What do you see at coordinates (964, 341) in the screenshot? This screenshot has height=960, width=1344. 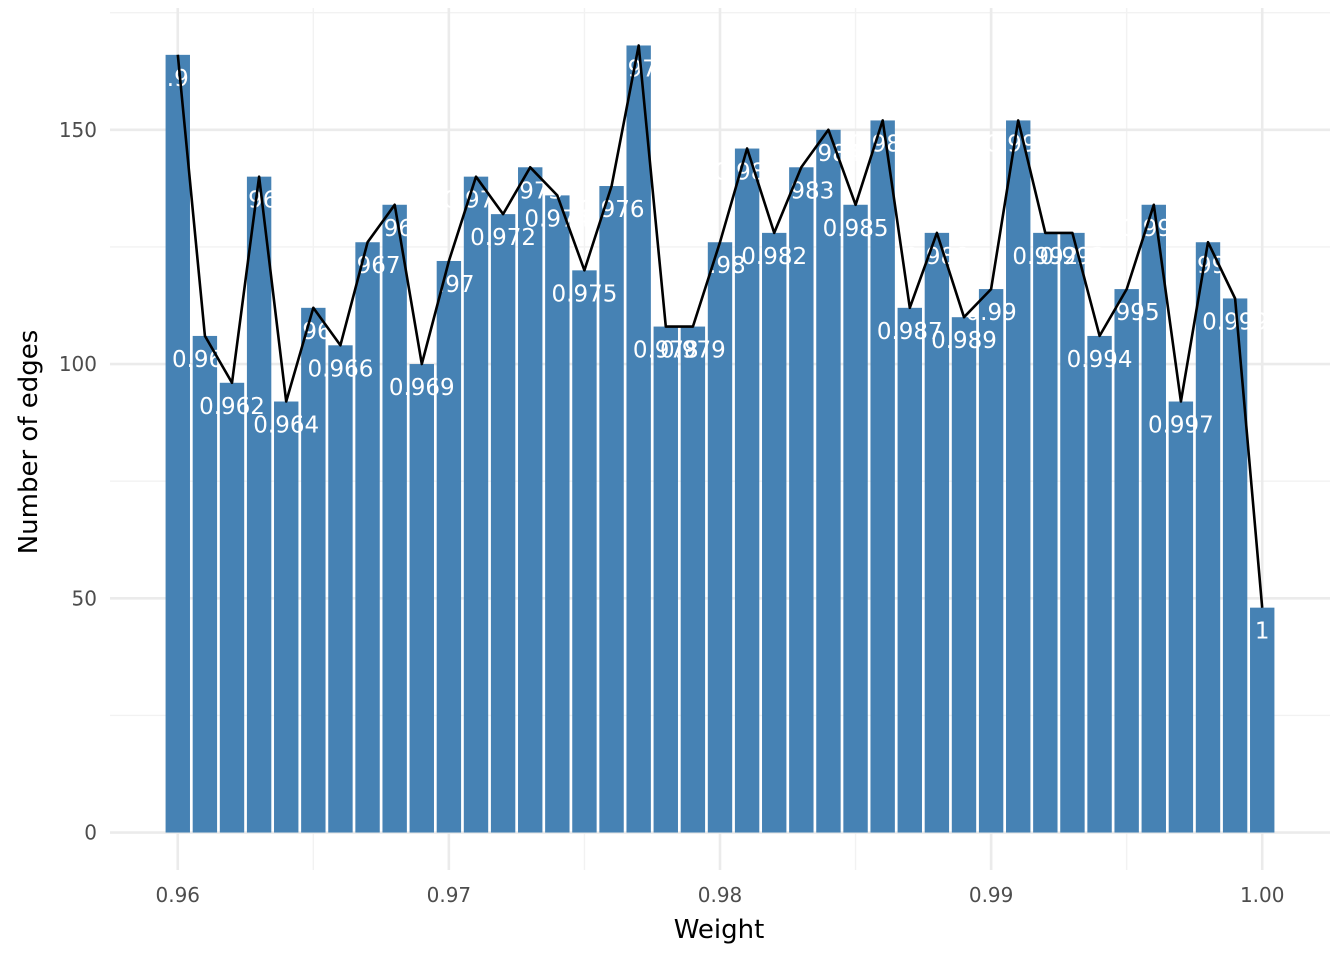 I see `bar-label: 0.989` at bounding box center [964, 341].